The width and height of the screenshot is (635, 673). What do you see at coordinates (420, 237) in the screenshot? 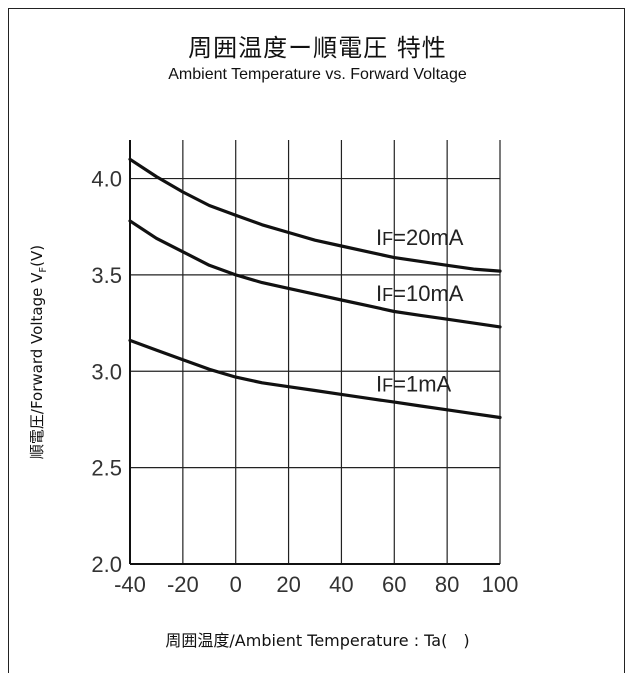
I see `series-label: IF=20mA` at bounding box center [420, 237].